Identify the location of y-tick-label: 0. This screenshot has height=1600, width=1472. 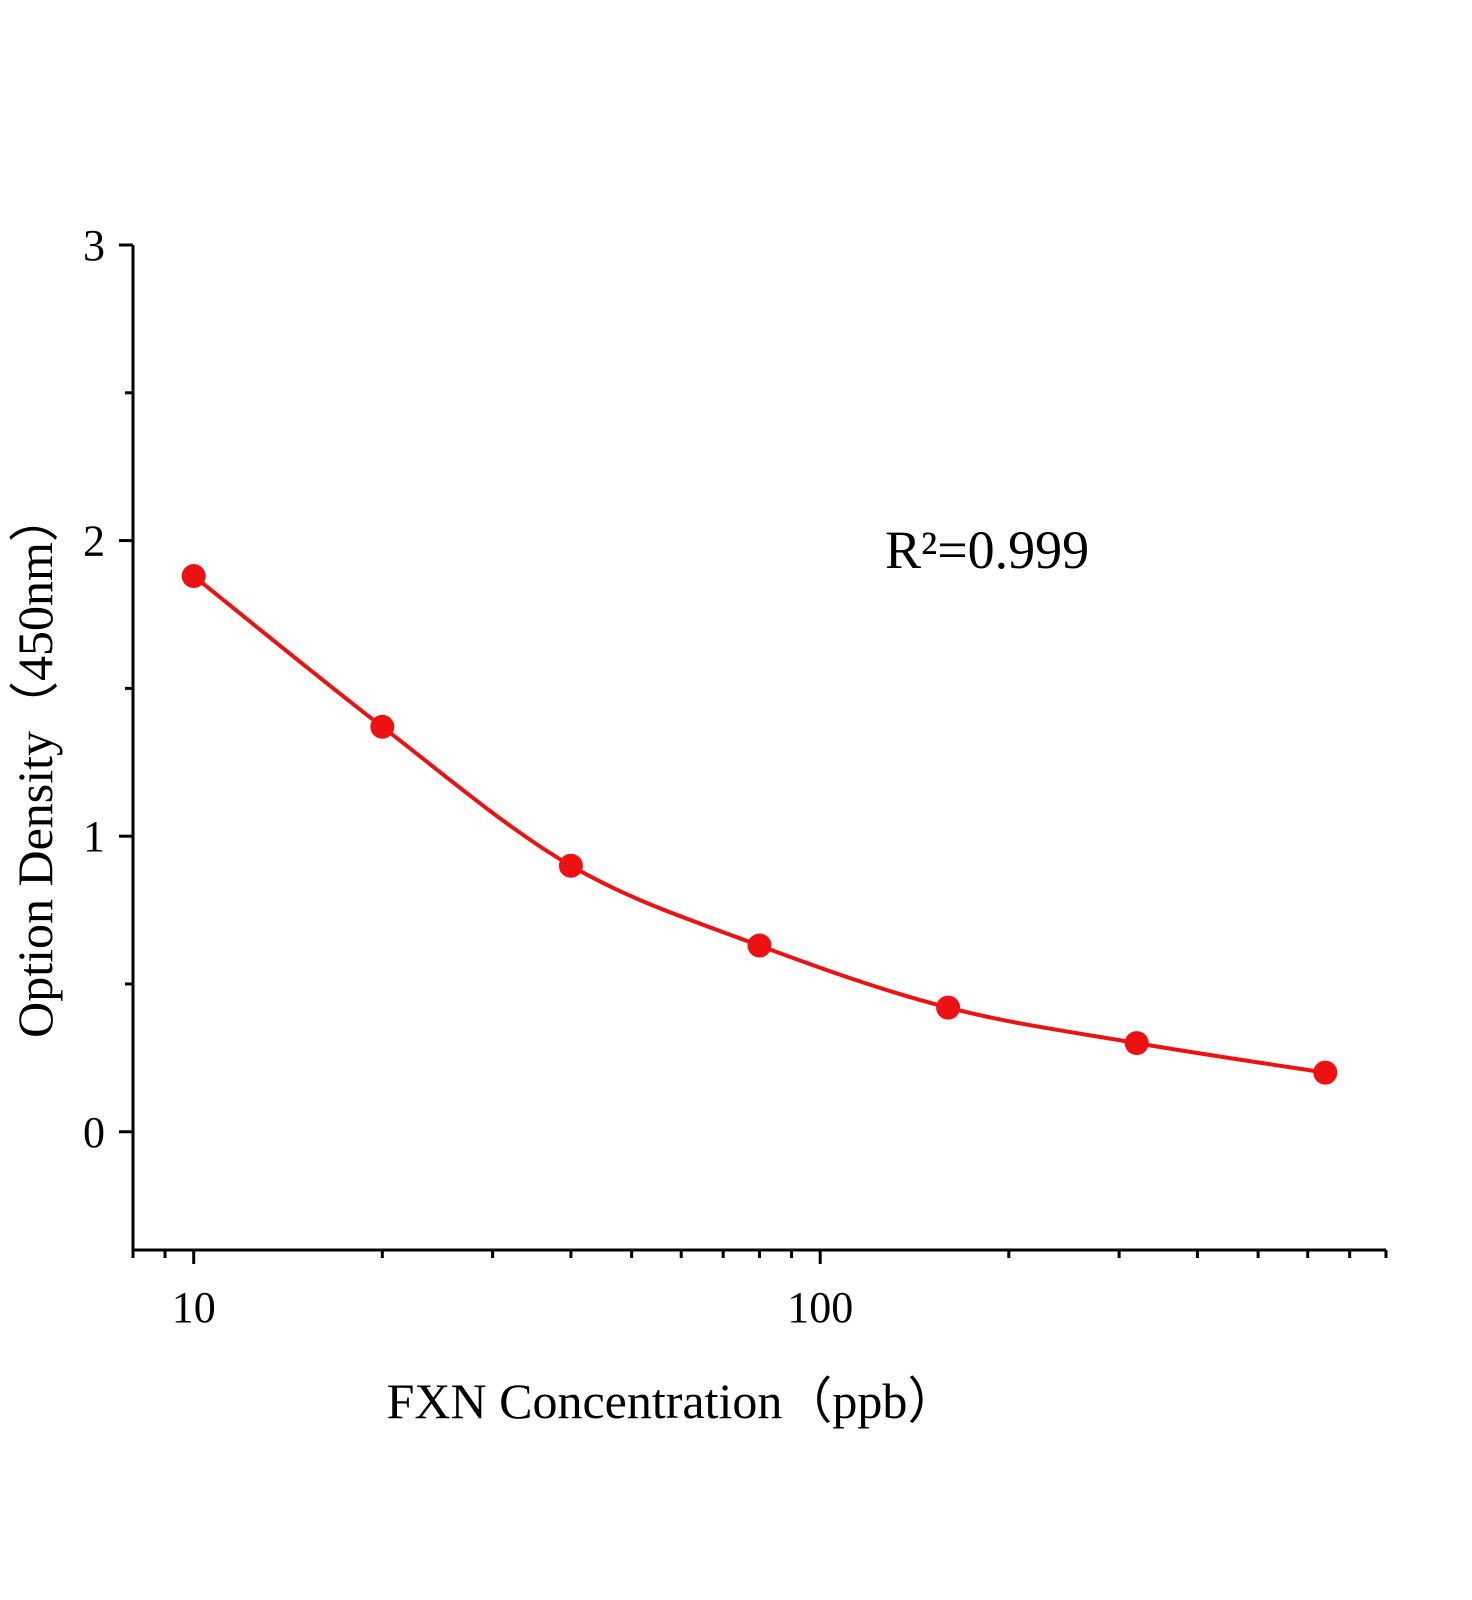
(94, 1132).